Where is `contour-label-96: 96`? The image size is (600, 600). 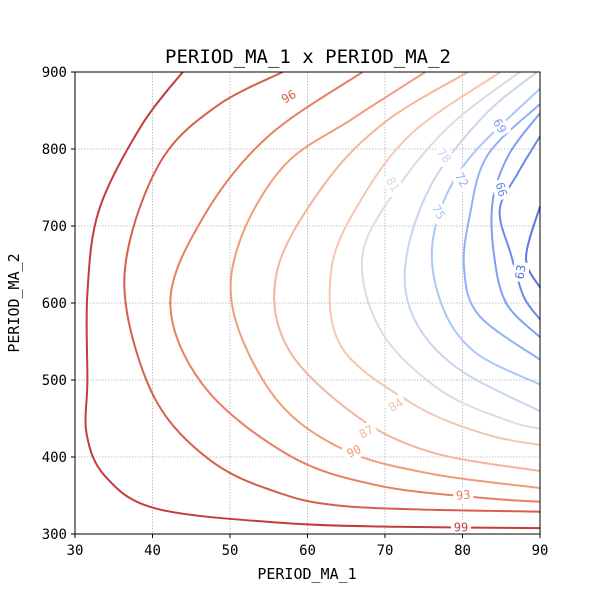 contour-label-96: 96 is located at coordinates (289, 96).